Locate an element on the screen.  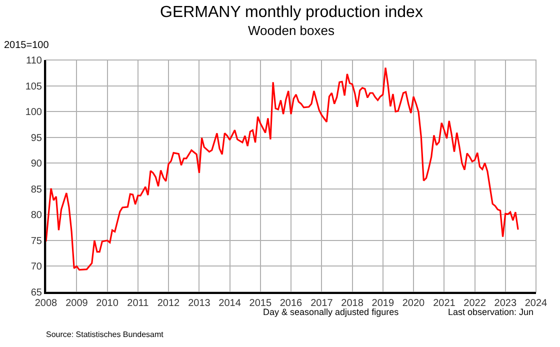
x-tick-label: 2017 is located at coordinates (322, 303).